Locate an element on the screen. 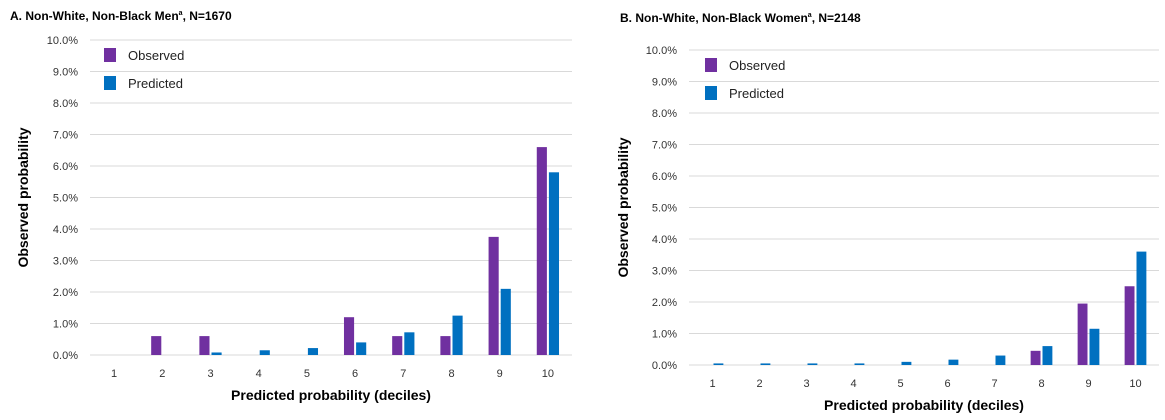 This screenshot has width=1165, height=420. chart-title: A. Non-White, Non-Black Mena, N=1670 is located at coordinates (121, 16).